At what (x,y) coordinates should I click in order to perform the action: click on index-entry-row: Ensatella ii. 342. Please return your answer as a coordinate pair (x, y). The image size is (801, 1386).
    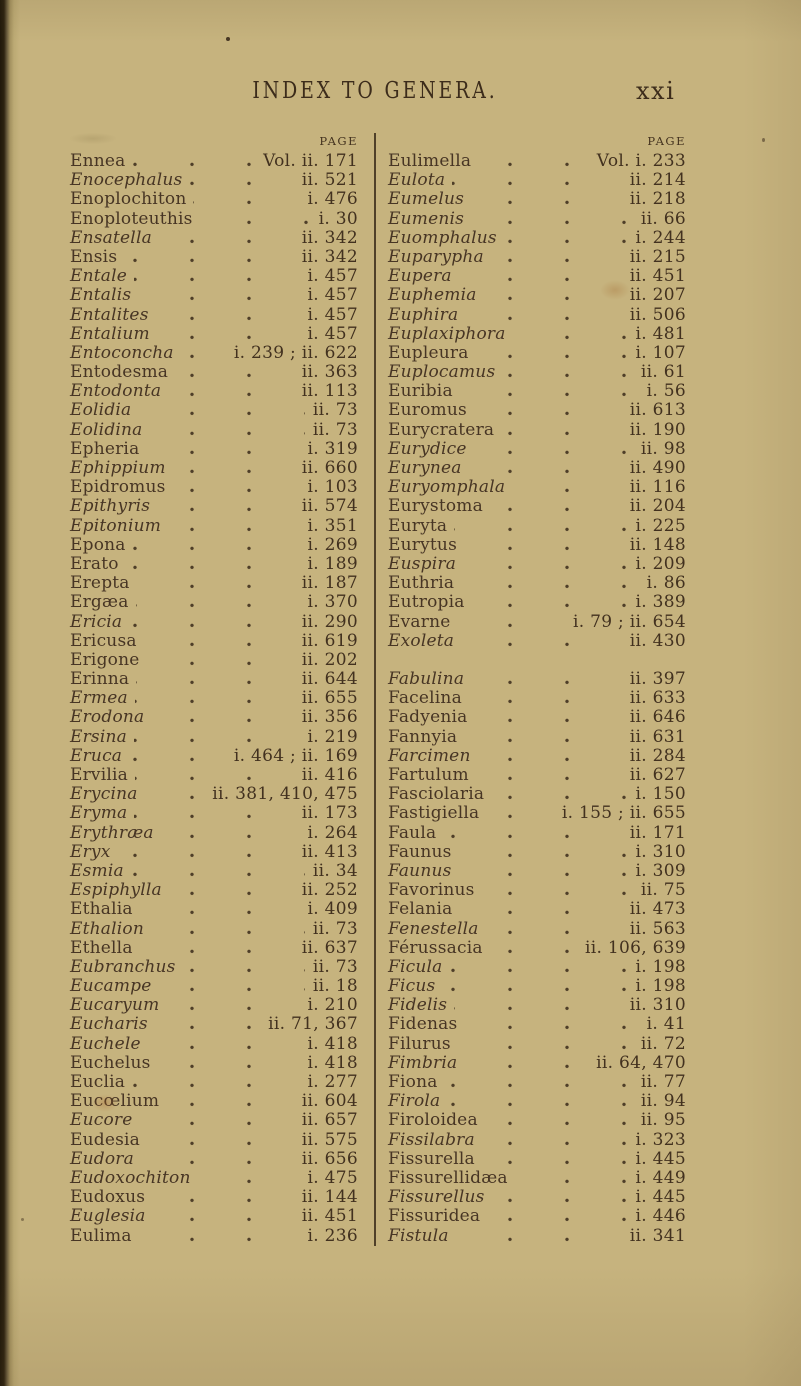
    Looking at the image, I should click on (214, 238).